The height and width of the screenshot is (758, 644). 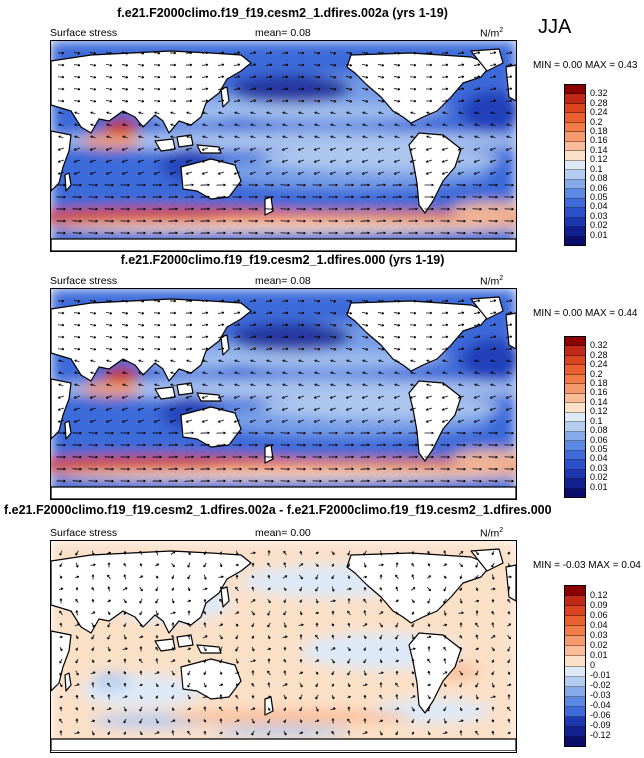 What do you see at coordinates (84, 33) in the screenshot?
I see `panel-1-field-label: Surface stress` at bounding box center [84, 33].